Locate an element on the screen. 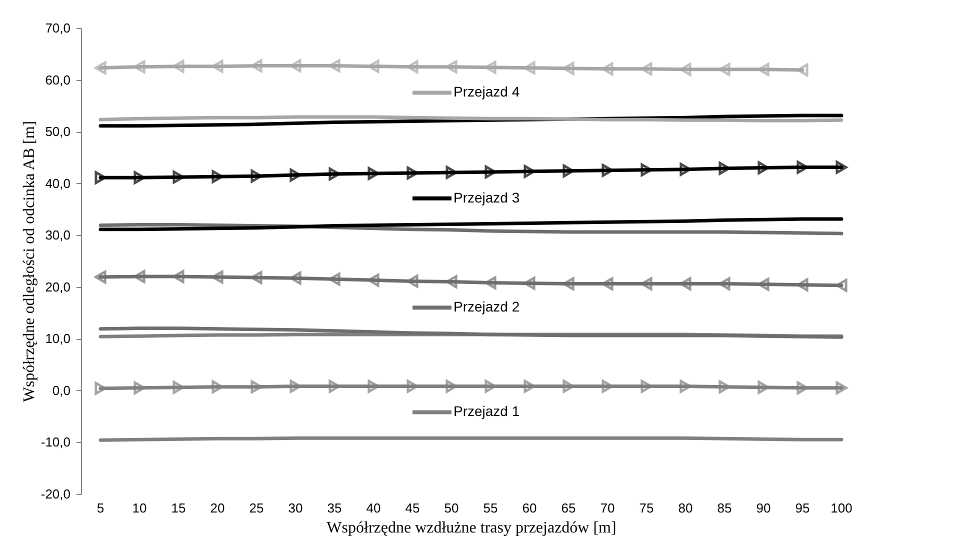 Image resolution: width=973 pixels, height=557 pixels. x-tick-label: 75 is located at coordinates (646, 508).